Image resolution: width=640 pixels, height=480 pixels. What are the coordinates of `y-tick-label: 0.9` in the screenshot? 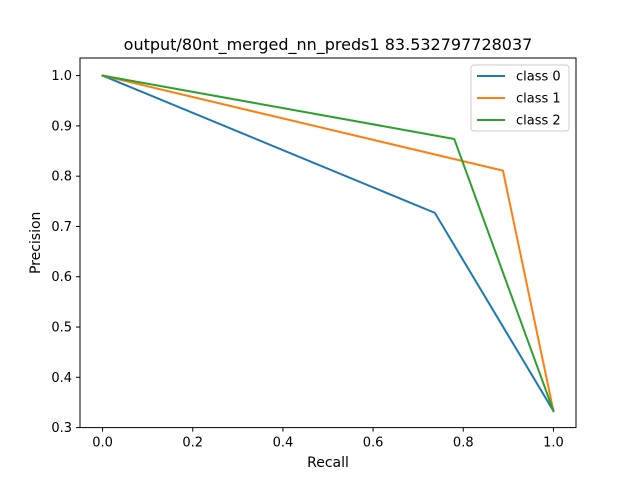 It's located at (61, 126).